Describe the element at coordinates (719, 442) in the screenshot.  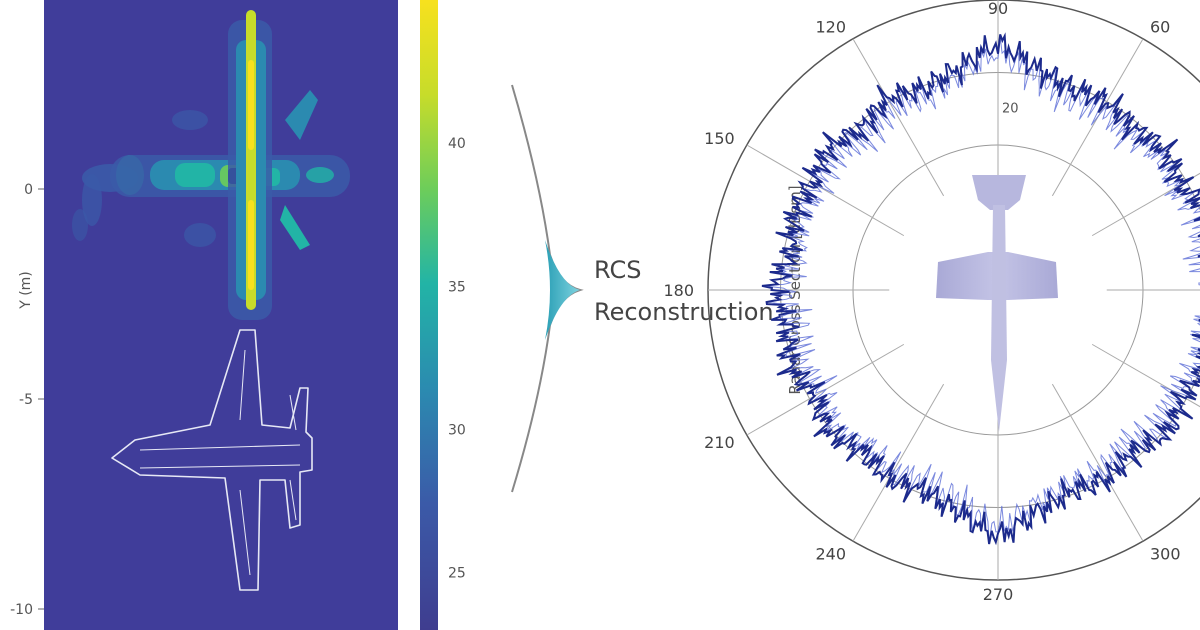
I see `polar-angle-tick-label: 210` at that location.